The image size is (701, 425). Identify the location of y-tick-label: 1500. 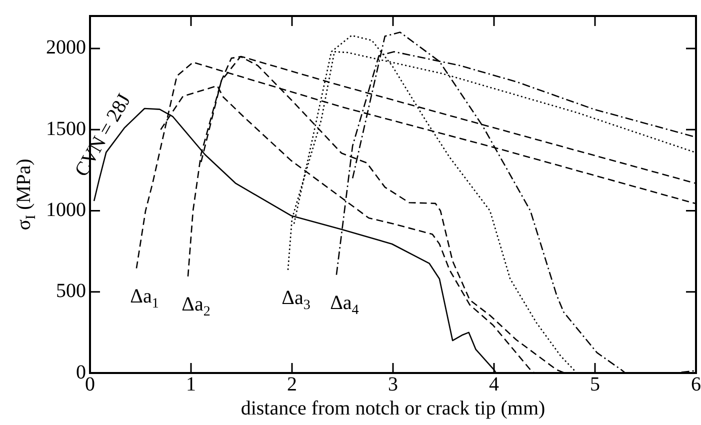
(66, 129).